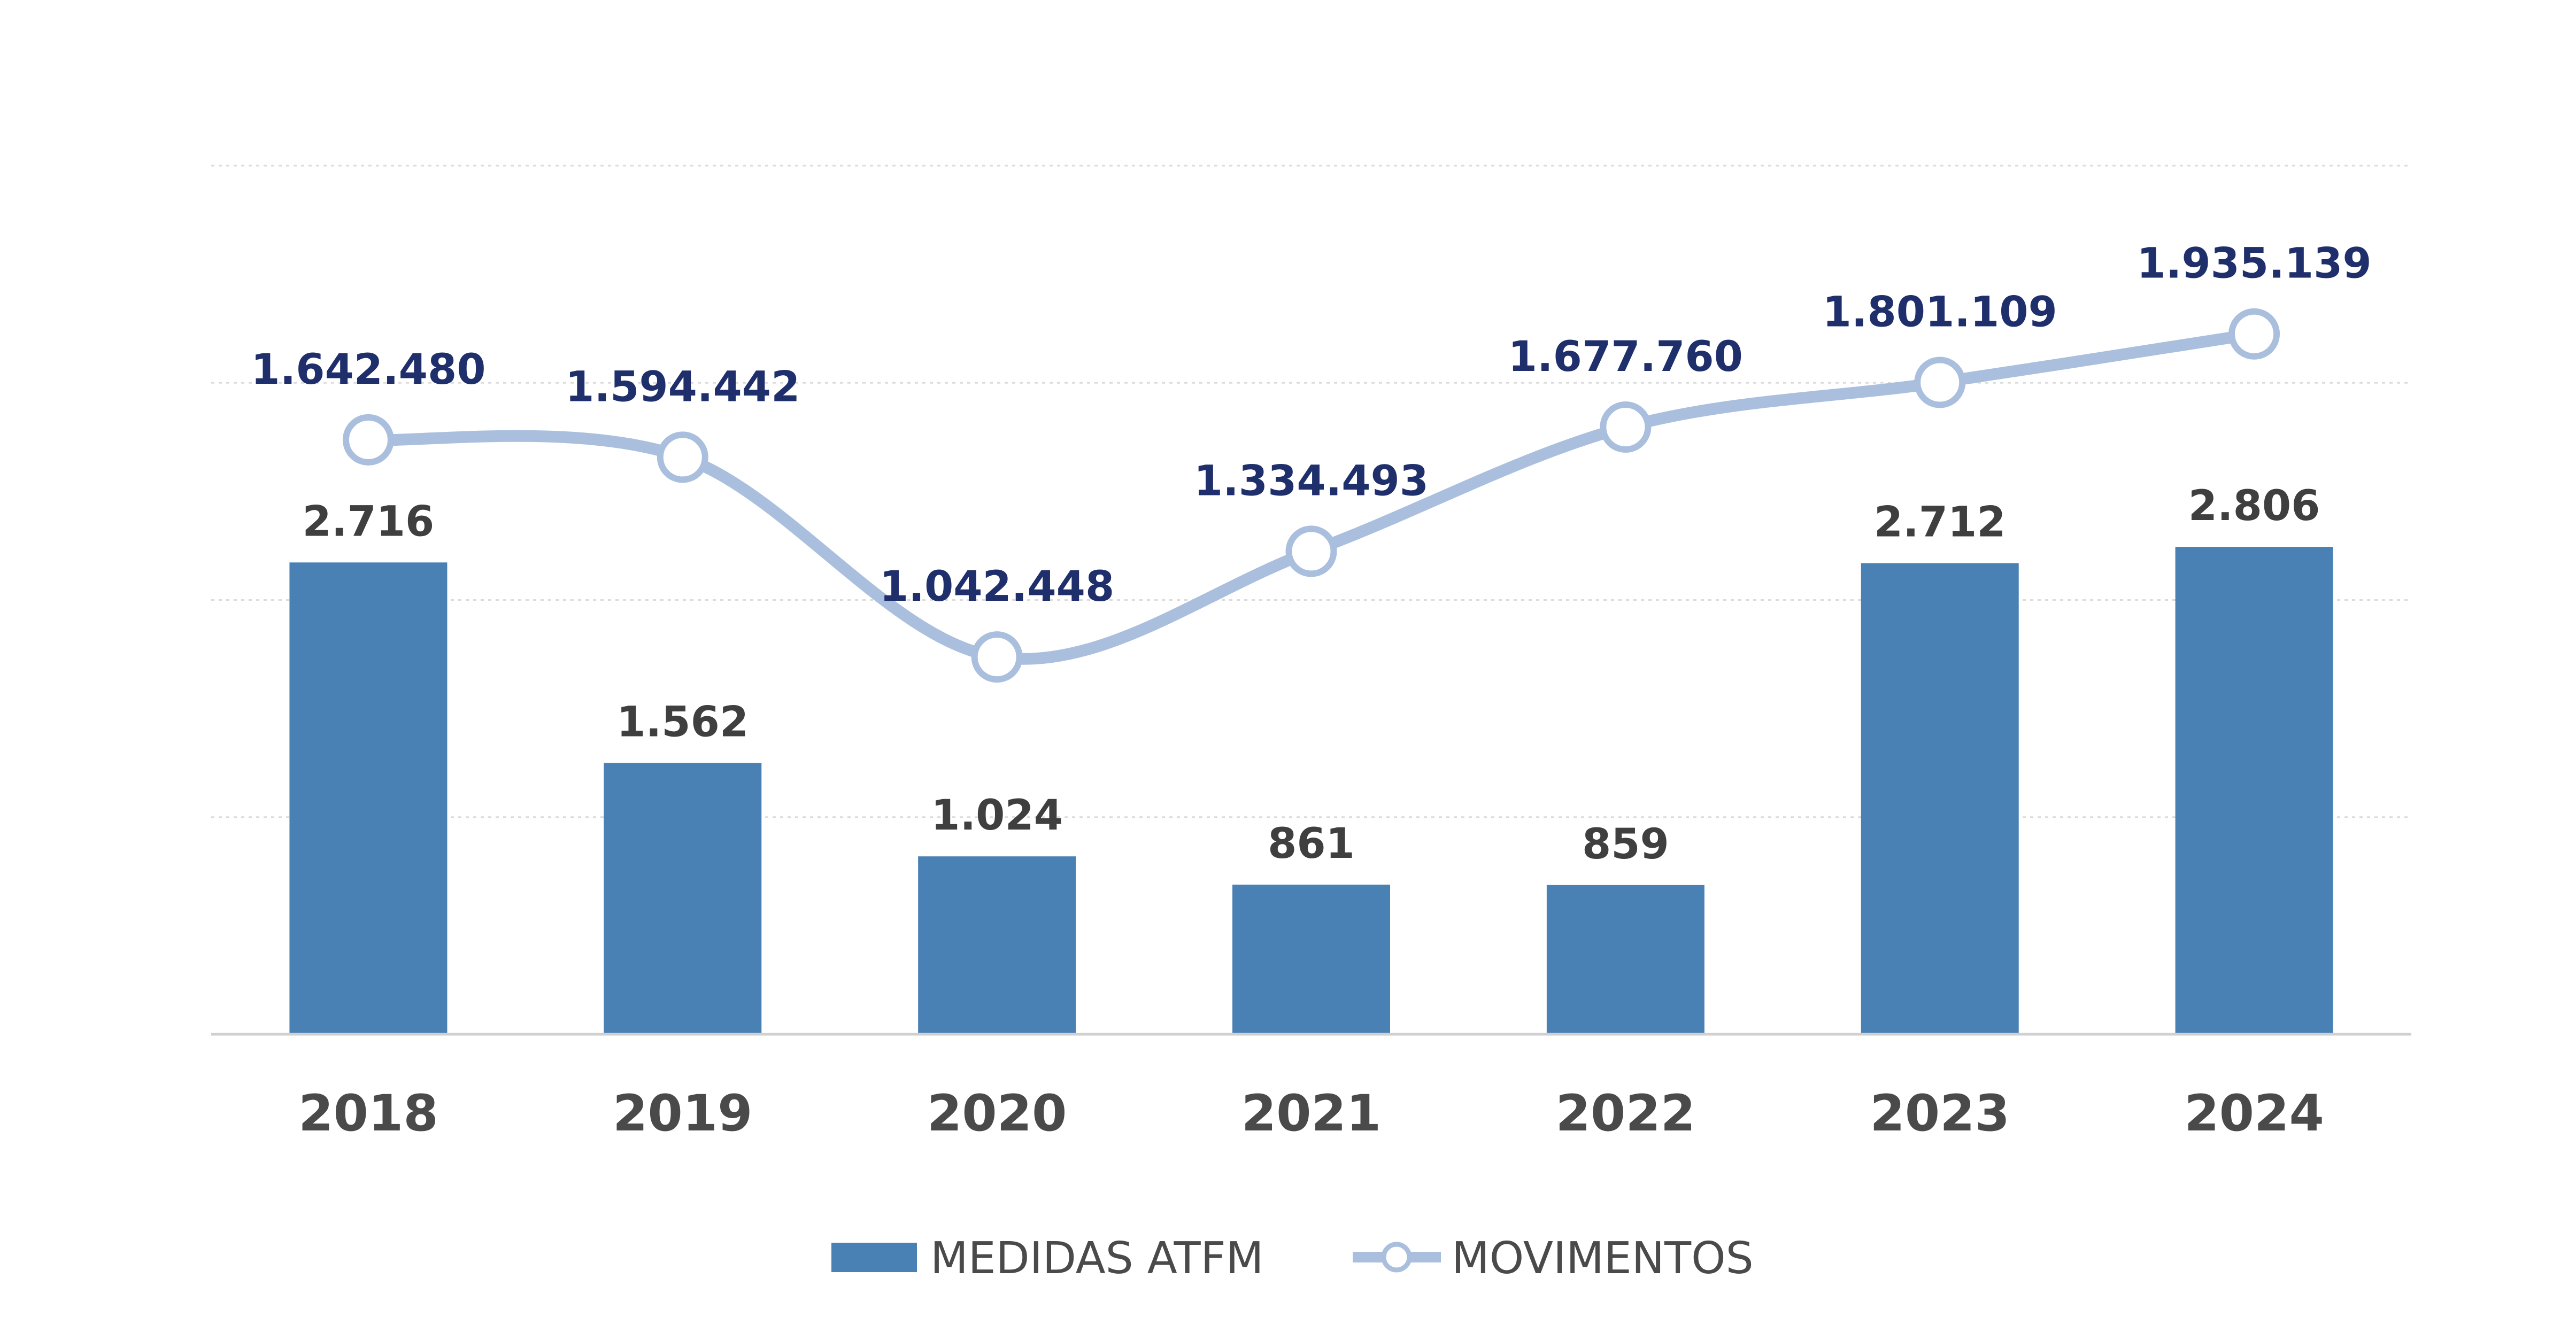 This screenshot has height=1317, width=2576. I want to click on line-value-label-2023: 1.801.109, so click(1940, 312).